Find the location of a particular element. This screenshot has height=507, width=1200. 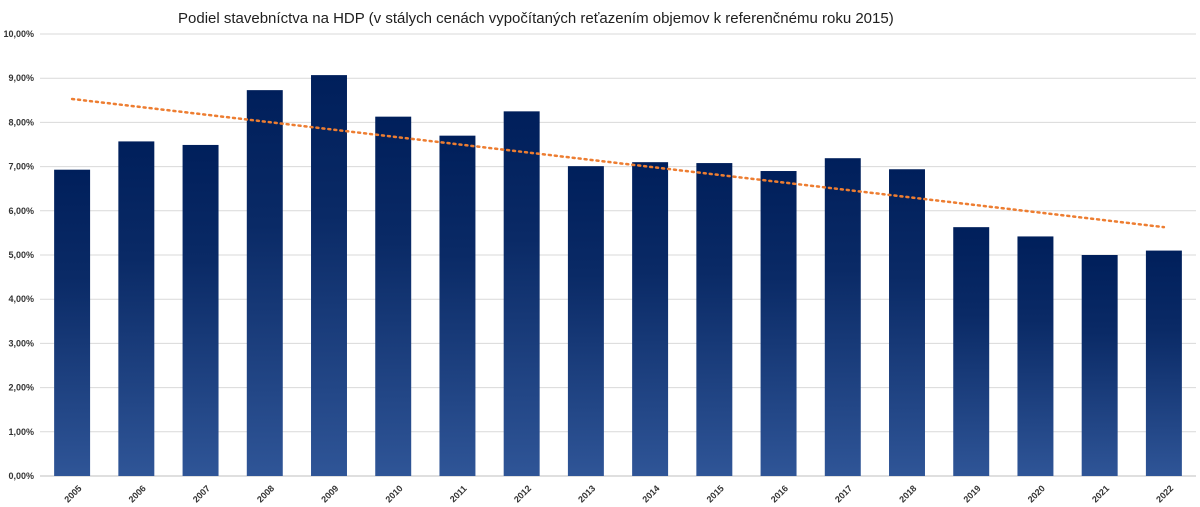

y-tick-label: 6,00% is located at coordinates (21, 211).